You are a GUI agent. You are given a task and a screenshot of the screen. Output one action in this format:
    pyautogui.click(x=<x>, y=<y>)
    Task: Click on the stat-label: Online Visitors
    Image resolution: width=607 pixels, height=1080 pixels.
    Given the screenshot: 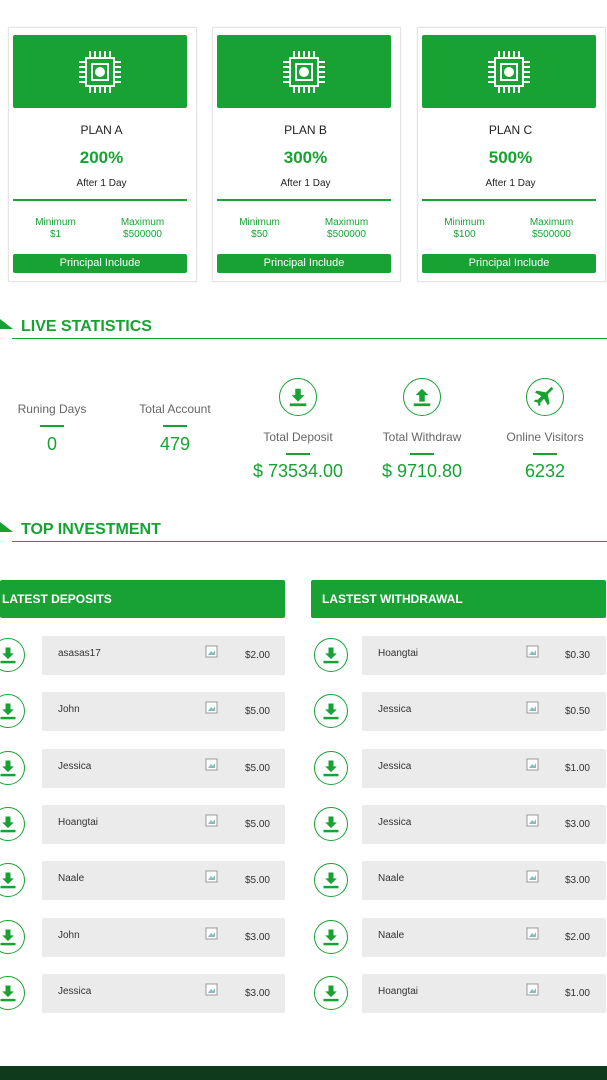 What is the action you would take?
    pyautogui.click(x=545, y=437)
    